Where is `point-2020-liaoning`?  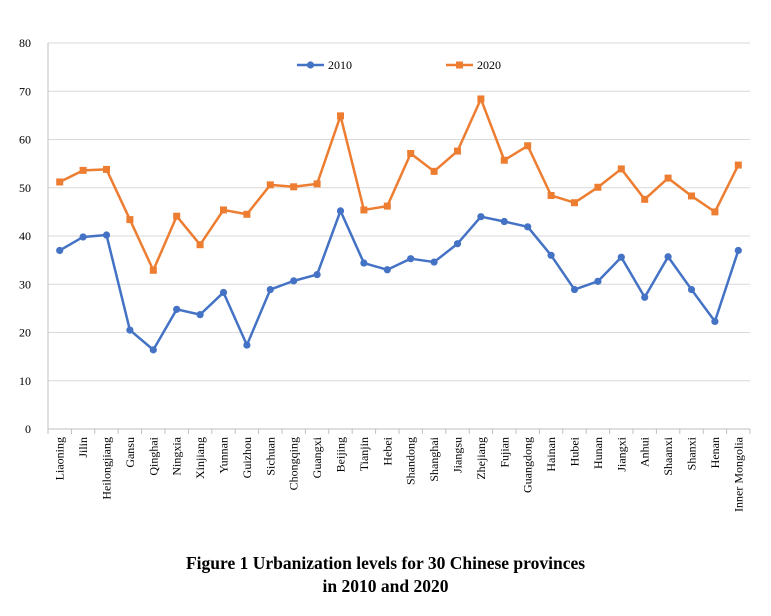
point-2020-liaoning is located at coordinates (60, 182).